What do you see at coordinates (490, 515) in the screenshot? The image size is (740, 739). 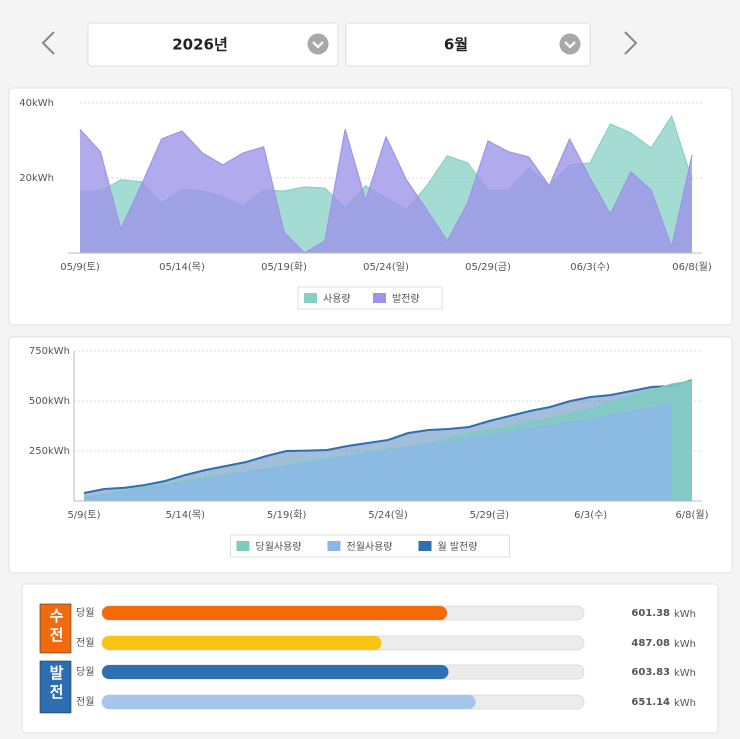 I see `x-tick-label: 5/29(금)` at bounding box center [490, 515].